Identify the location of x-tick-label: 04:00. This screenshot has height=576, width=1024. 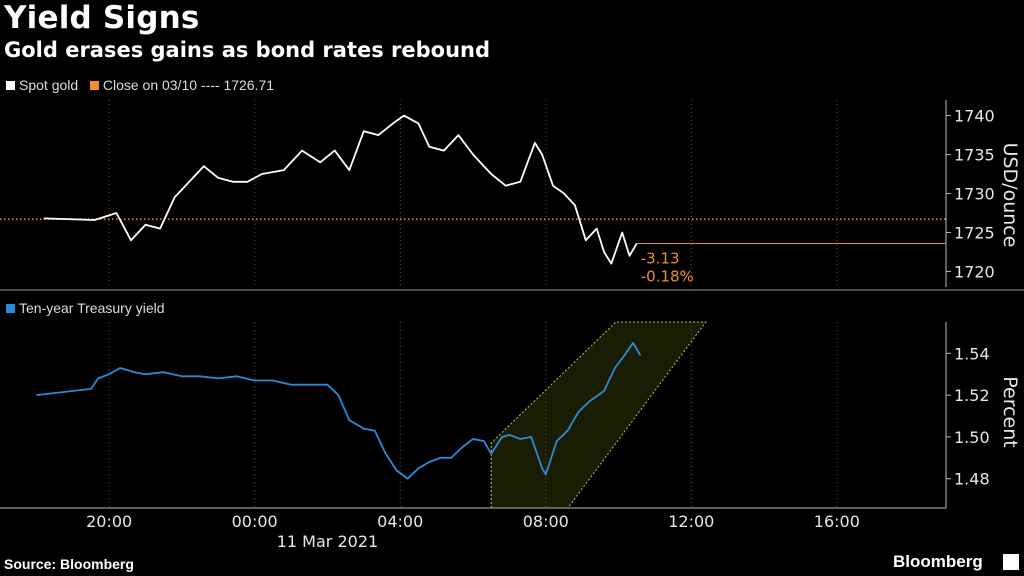
(400, 521).